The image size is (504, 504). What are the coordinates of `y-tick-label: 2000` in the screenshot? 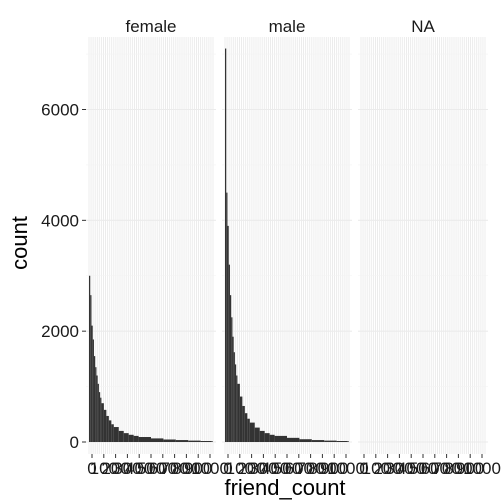 It's located at (60, 331).